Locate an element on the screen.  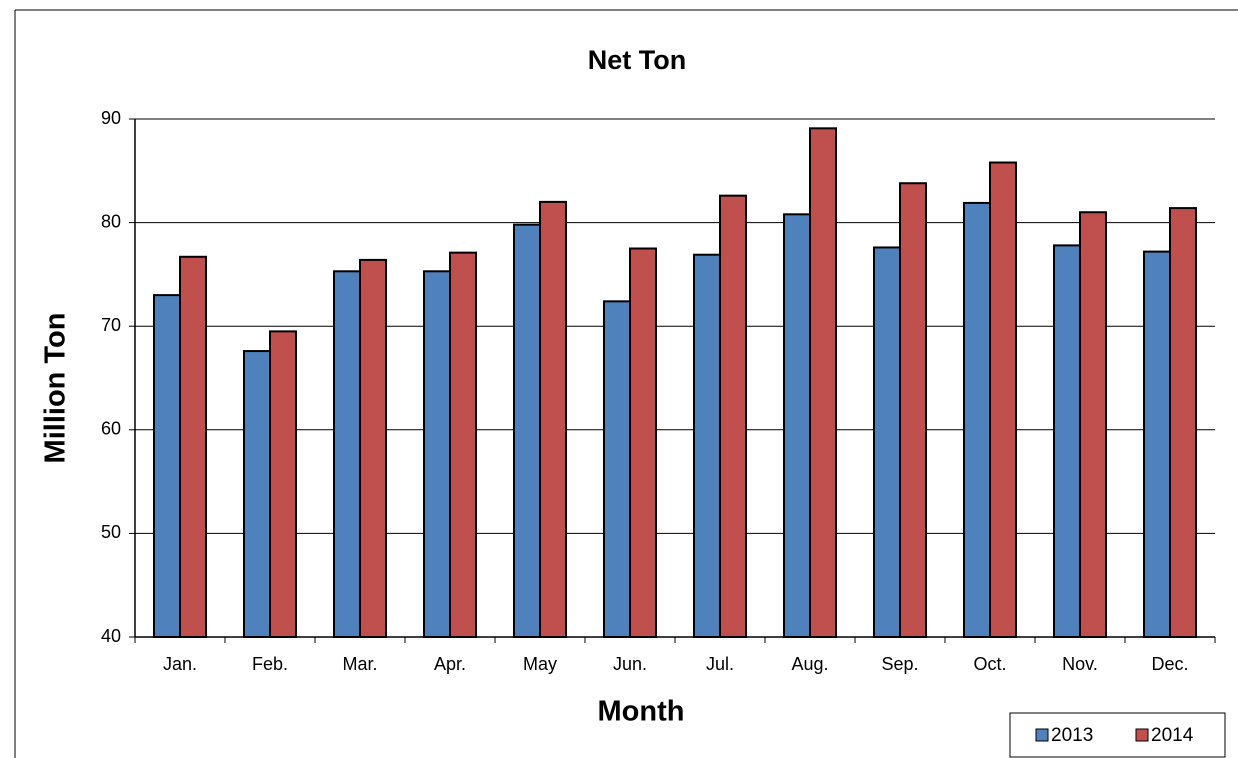
y-tick-label: 80 is located at coordinates (111, 221).